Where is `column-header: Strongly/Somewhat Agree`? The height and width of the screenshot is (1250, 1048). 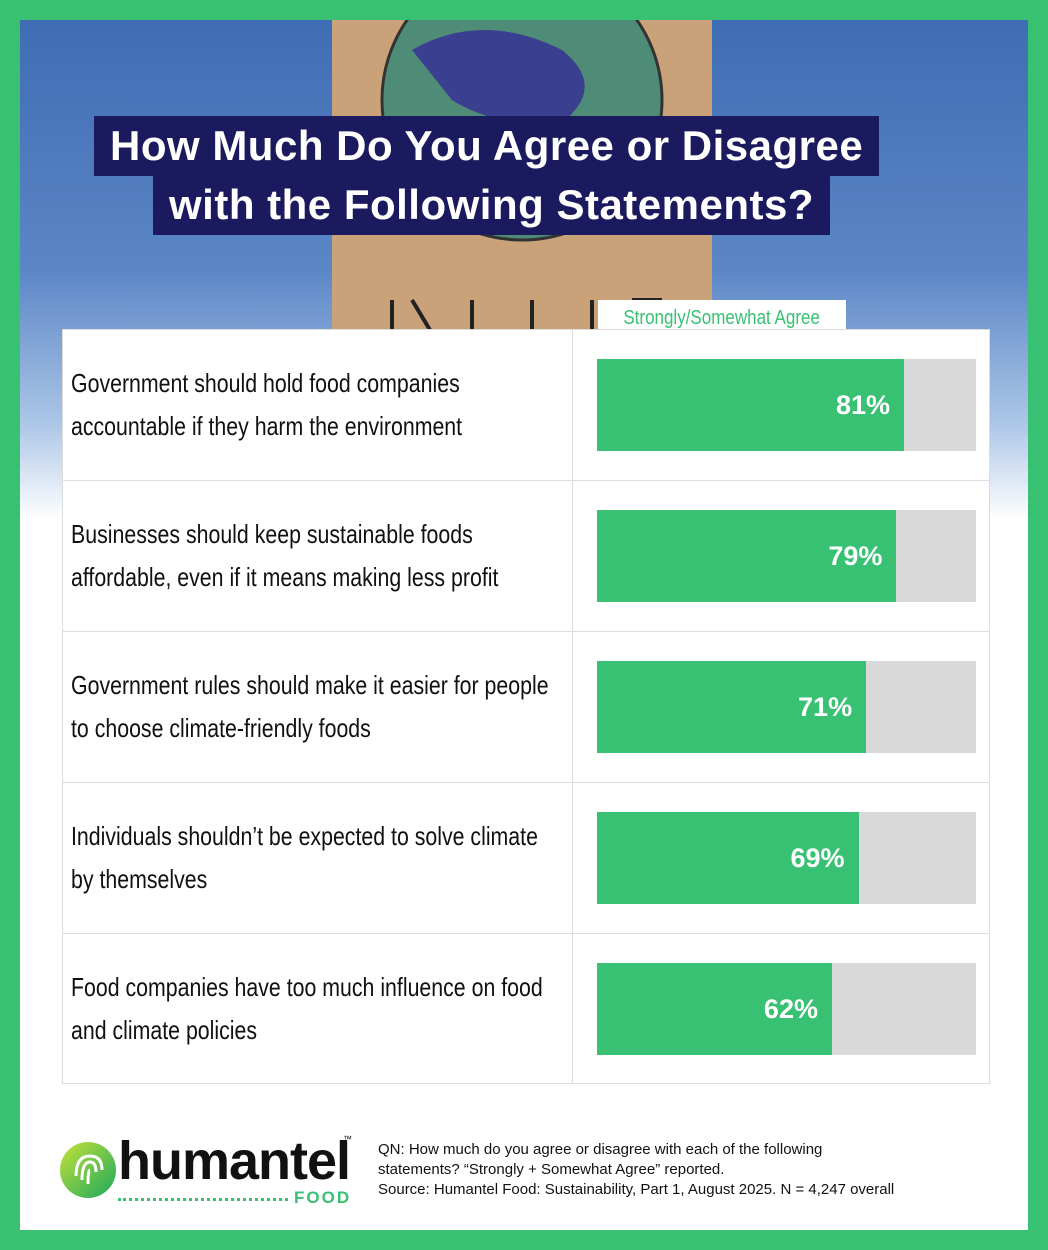 column-header: Strongly/Somewhat Agree is located at coordinates (722, 316).